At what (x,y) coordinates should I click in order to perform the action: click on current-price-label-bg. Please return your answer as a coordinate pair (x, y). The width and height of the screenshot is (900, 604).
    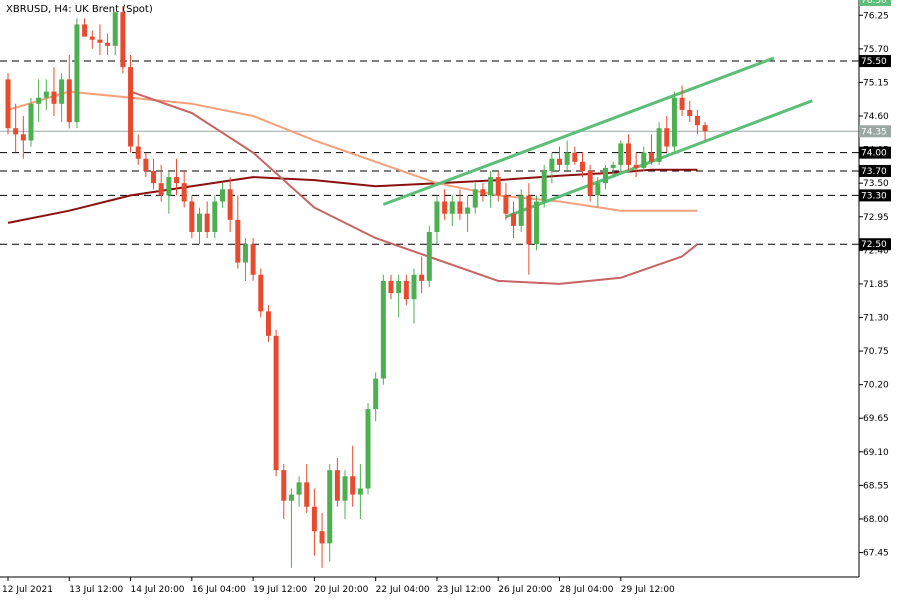
    Looking at the image, I should click on (875, 131).